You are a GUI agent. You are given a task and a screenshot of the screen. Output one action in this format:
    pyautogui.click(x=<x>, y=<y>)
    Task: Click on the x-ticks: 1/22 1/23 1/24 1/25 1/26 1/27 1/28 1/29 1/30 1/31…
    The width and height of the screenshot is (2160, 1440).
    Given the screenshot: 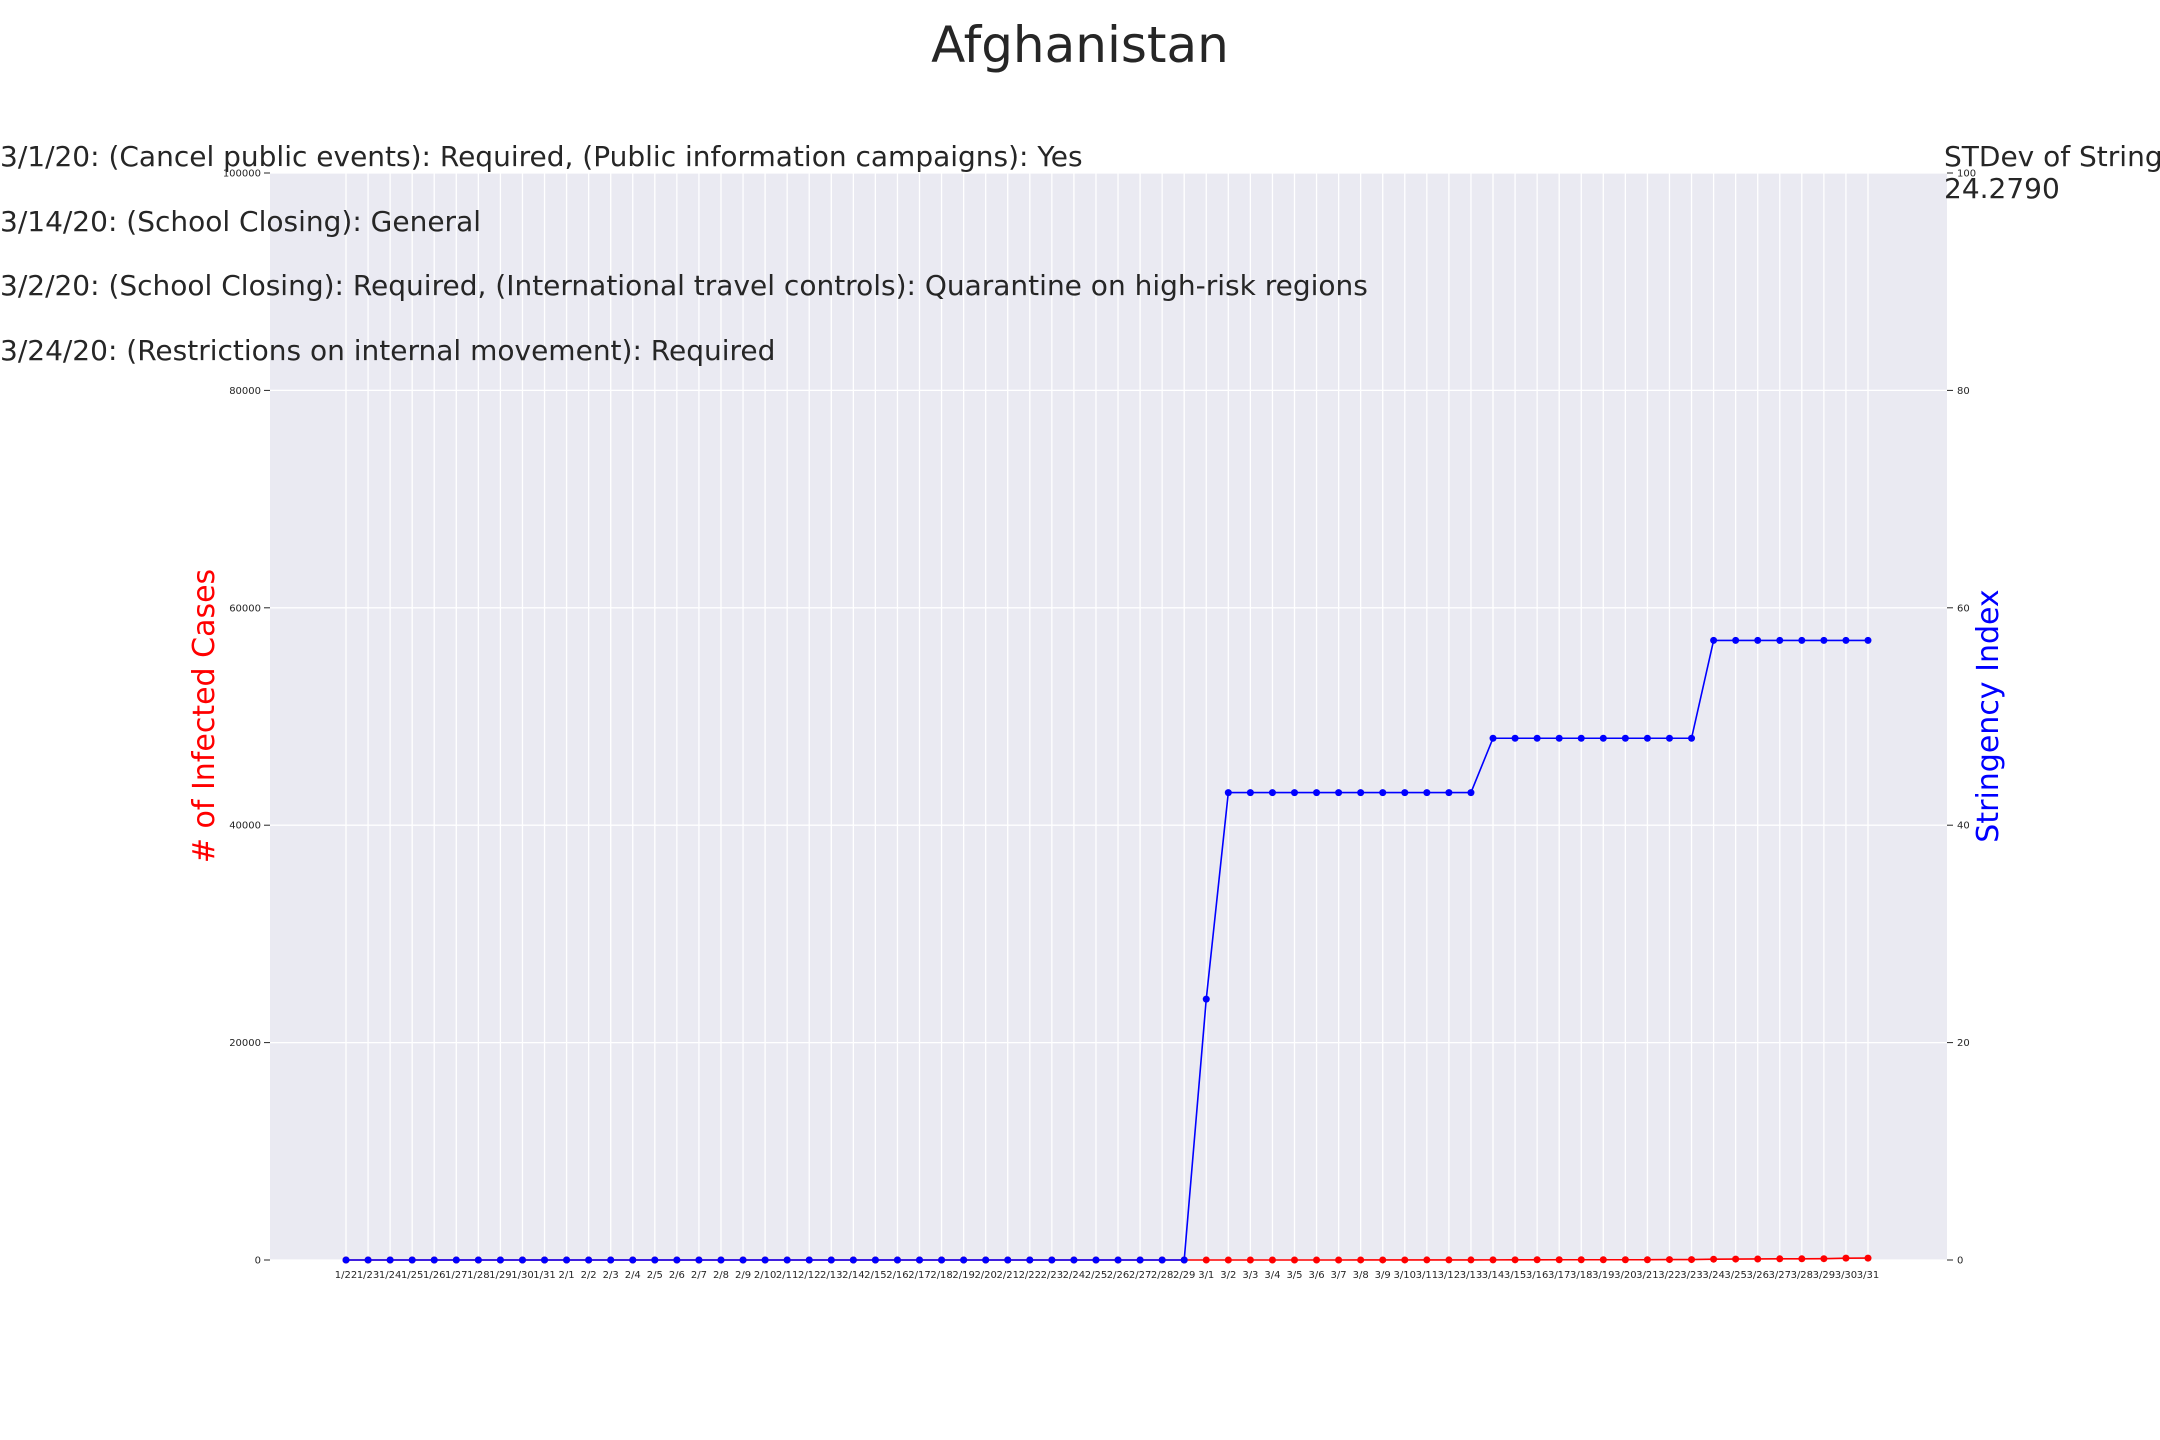 What is the action you would take?
    pyautogui.click(x=1107, y=1275)
    